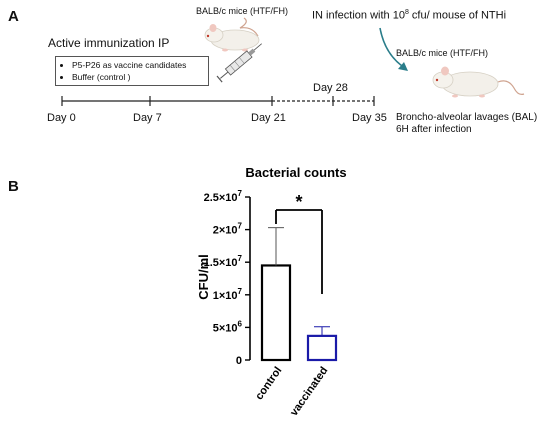 The image size is (550, 428). What do you see at coordinates (434, 129) in the screenshot?
I see `bal-line-2: 6H after infection` at bounding box center [434, 129].